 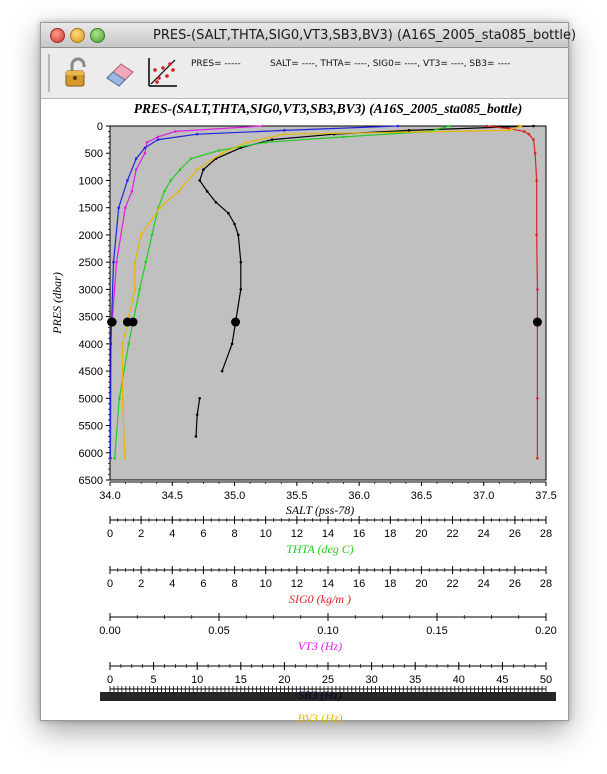 What do you see at coordinates (91, 399) in the screenshot?
I see `y-tick-label: 5000` at bounding box center [91, 399].